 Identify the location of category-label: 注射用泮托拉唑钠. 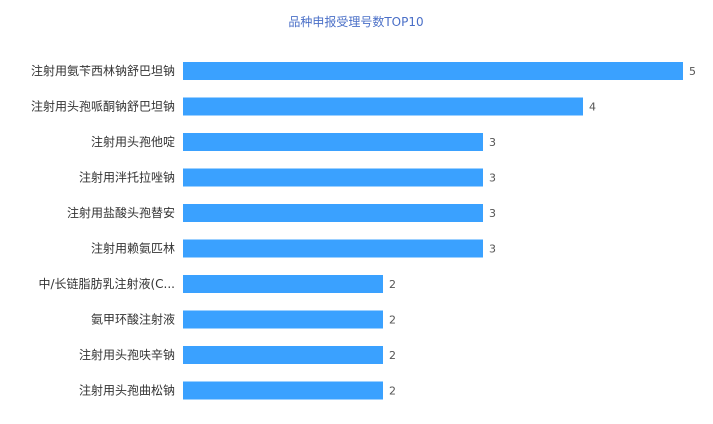
(127, 177).